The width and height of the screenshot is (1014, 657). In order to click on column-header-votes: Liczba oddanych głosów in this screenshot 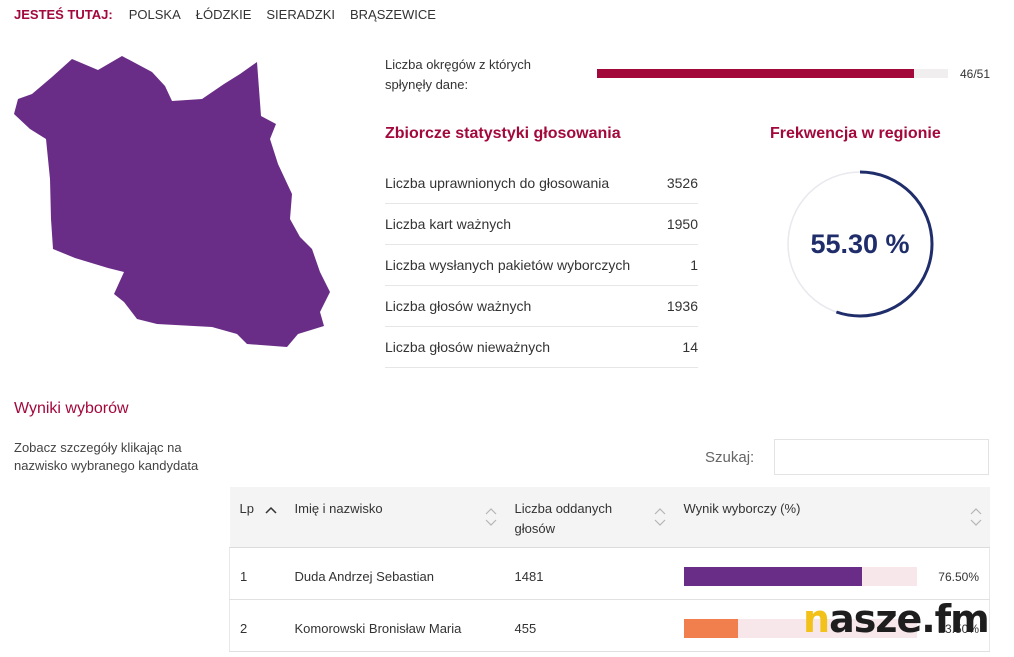, I will do `click(589, 517)`.